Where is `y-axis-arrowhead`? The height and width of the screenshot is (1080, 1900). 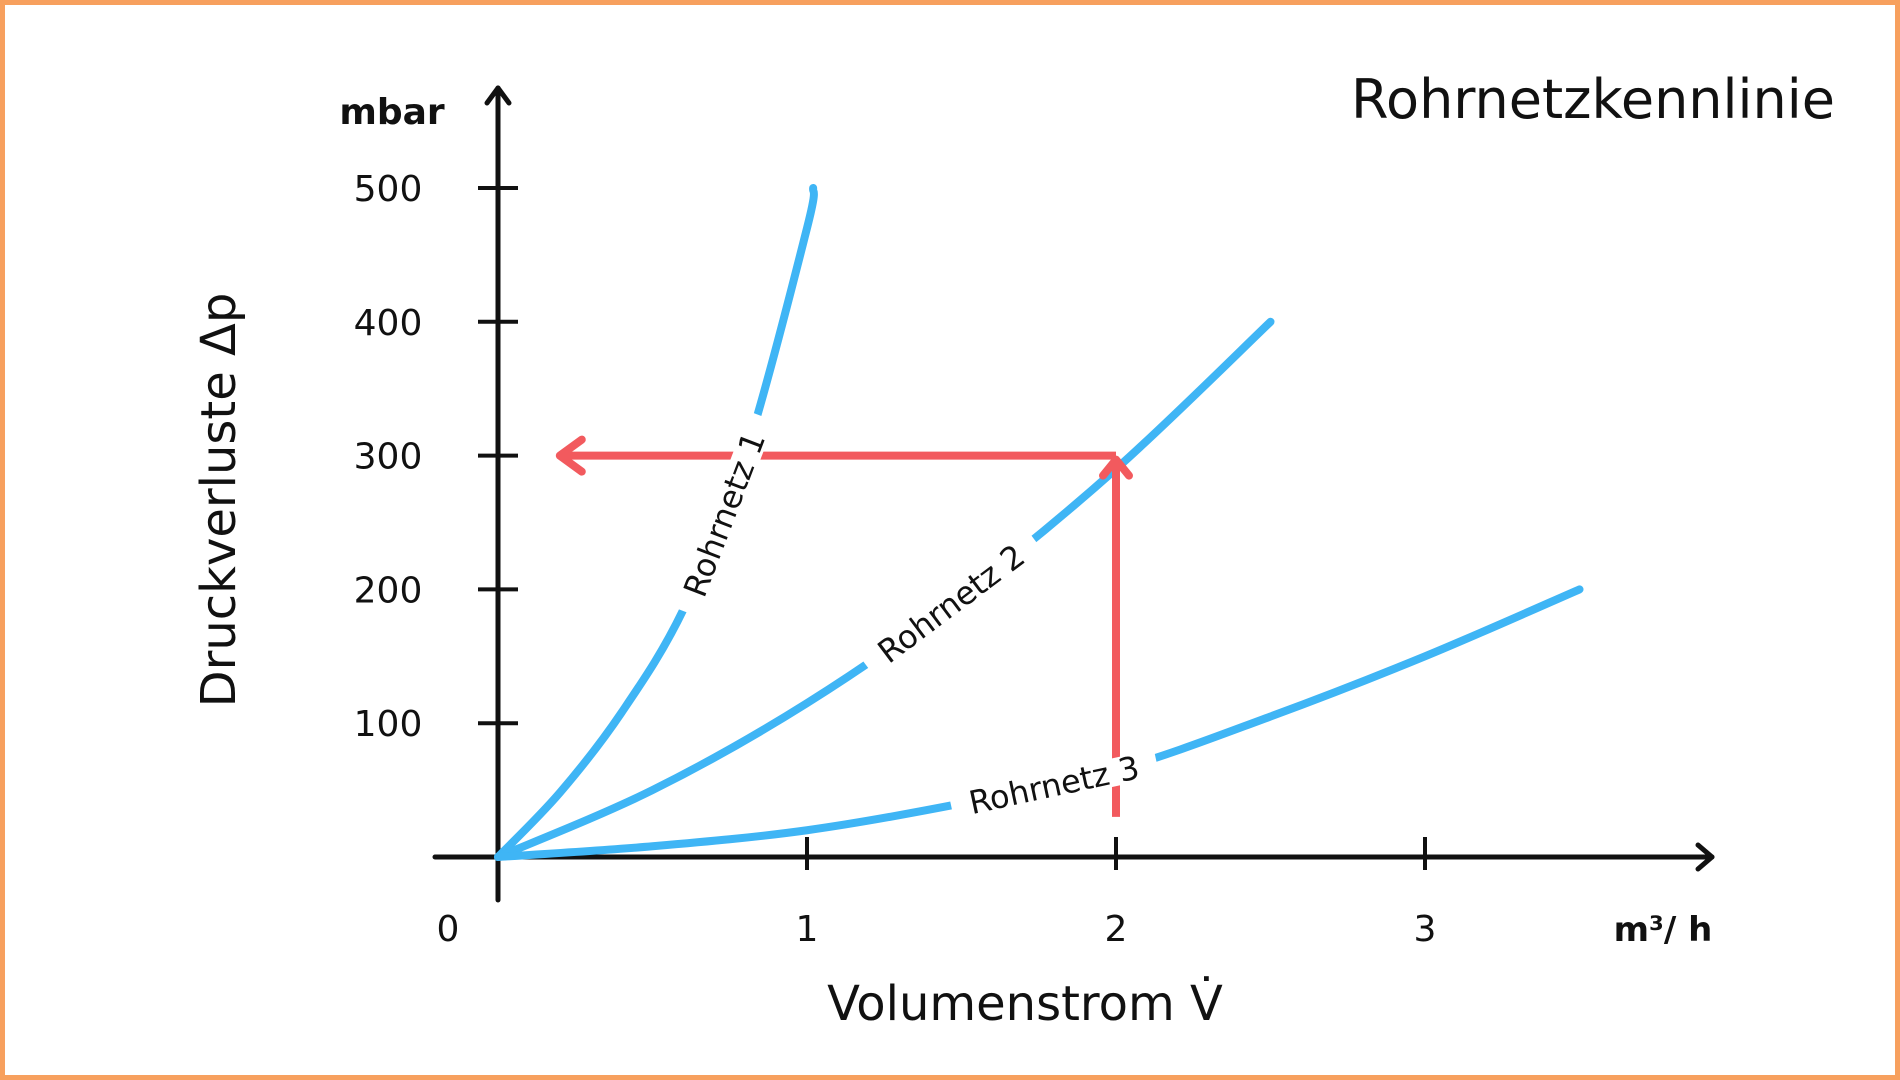 y-axis-arrowhead is located at coordinates (498, 95).